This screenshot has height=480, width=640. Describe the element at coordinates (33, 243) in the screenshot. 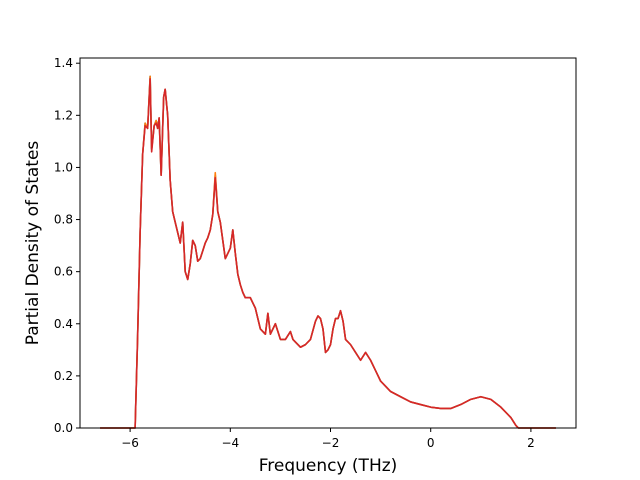

I see `y-axis-label: Partial Density of States` at that location.